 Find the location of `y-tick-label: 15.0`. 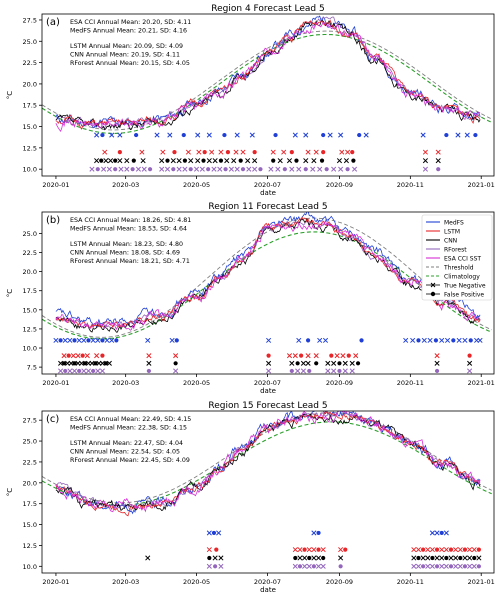

y-tick-label: 15.0 is located at coordinates (30, 525).